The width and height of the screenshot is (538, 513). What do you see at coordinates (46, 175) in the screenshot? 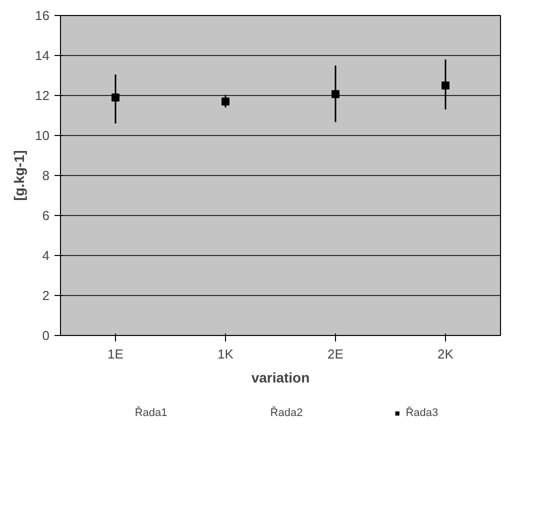
I see `y-tick-label: 8` at bounding box center [46, 175].